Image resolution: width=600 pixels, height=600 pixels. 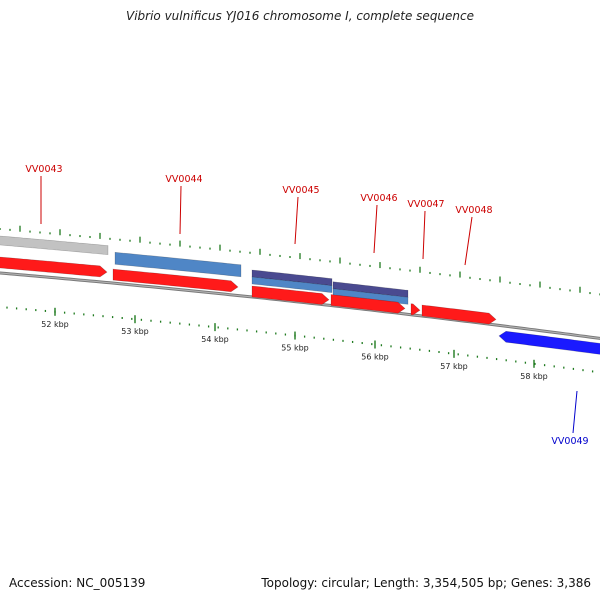 I want to click on gene-label: VV0045, so click(x=300, y=190).